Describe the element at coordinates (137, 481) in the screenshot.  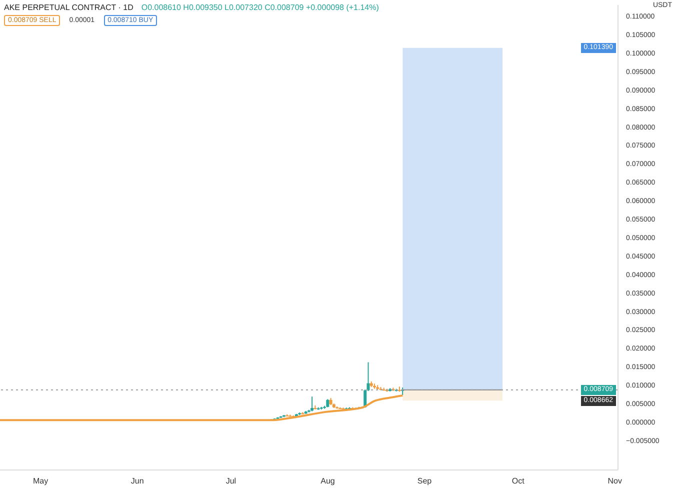
I see `x-tick-label: Jun` at that location.